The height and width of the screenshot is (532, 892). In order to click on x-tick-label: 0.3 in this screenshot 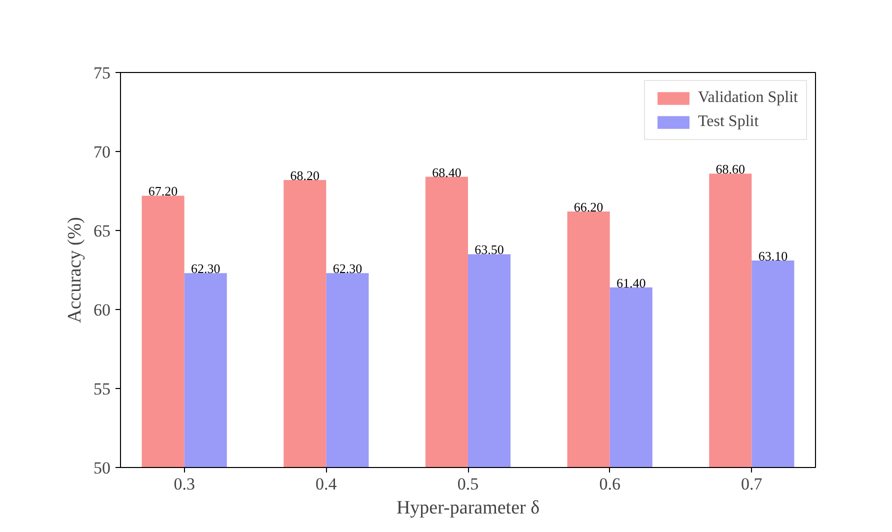, I will do `click(184, 484)`.